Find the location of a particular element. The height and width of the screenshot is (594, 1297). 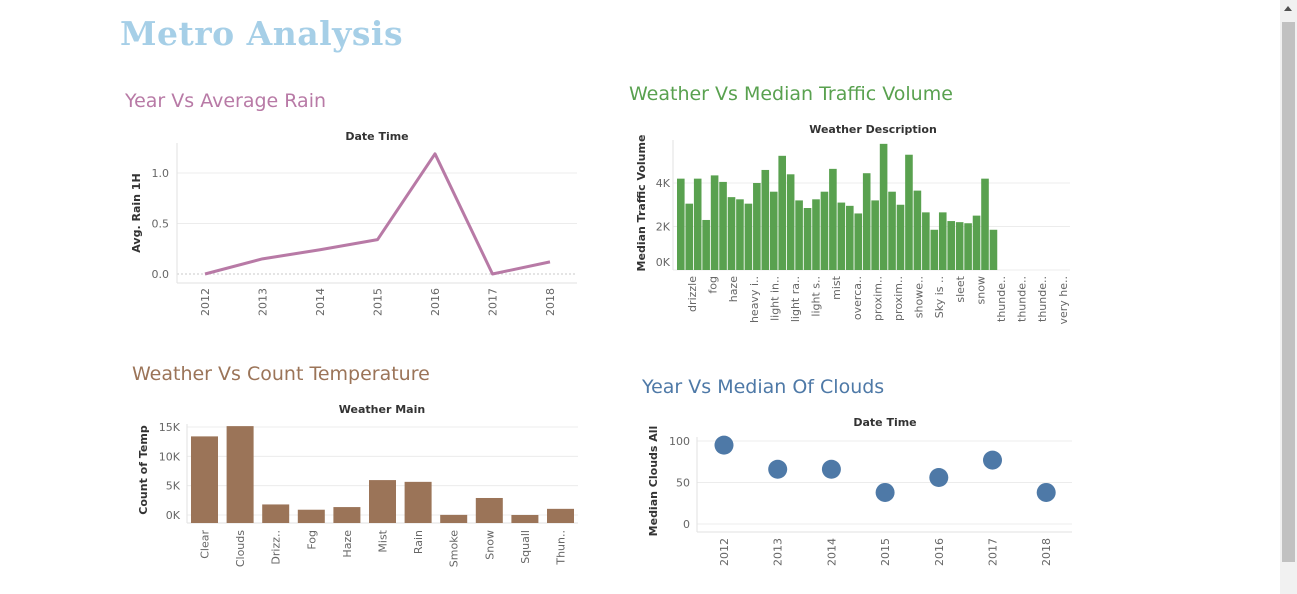

traffic-x-tick-label: drizzle is located at coordinates (692, 294).